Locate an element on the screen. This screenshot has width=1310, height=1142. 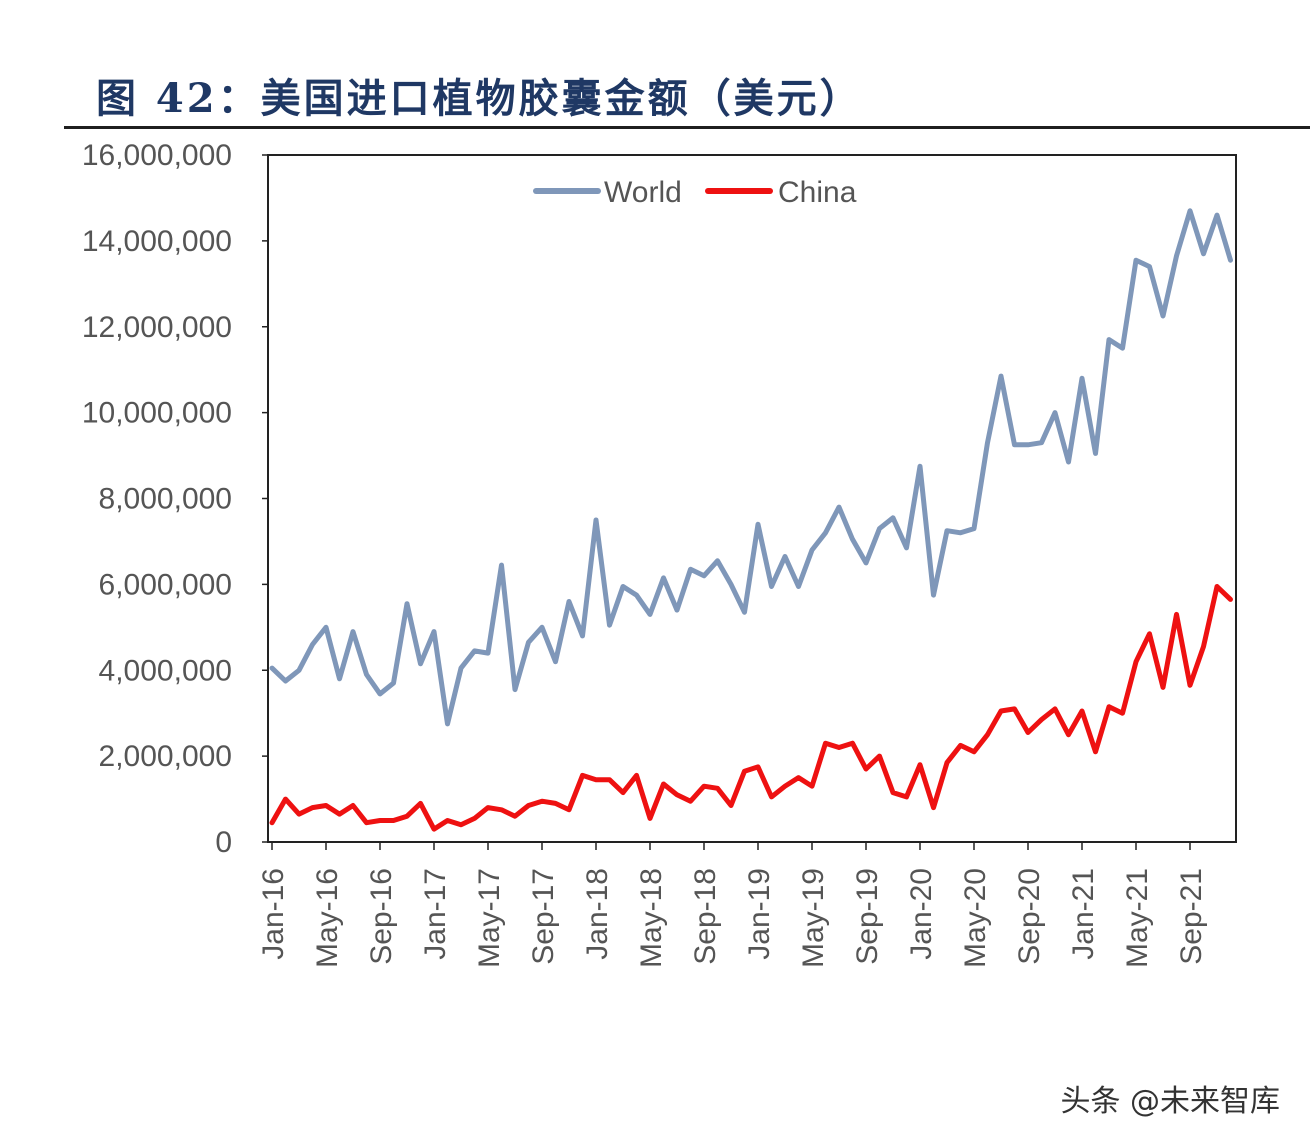
watermark: 头条 @未来智库 is located at coordinates (1170, 1101).